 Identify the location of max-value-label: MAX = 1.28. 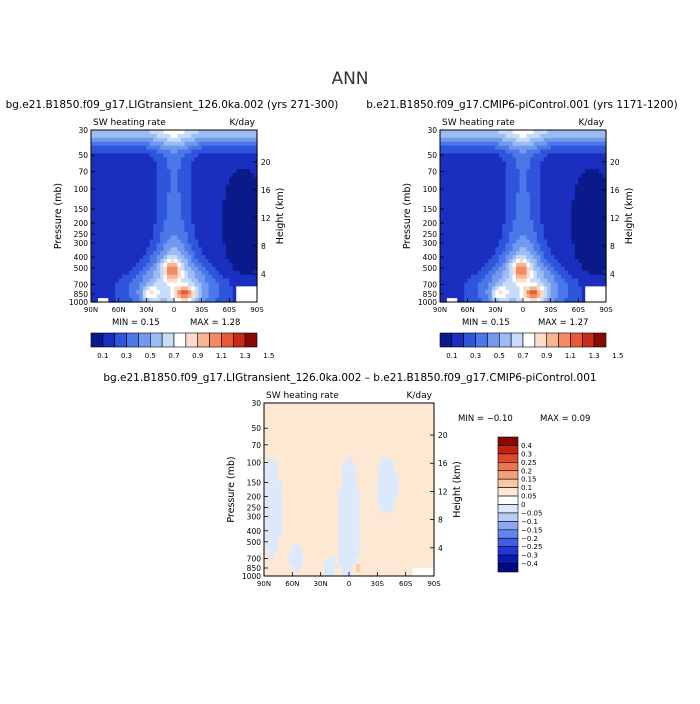
(215, 323).